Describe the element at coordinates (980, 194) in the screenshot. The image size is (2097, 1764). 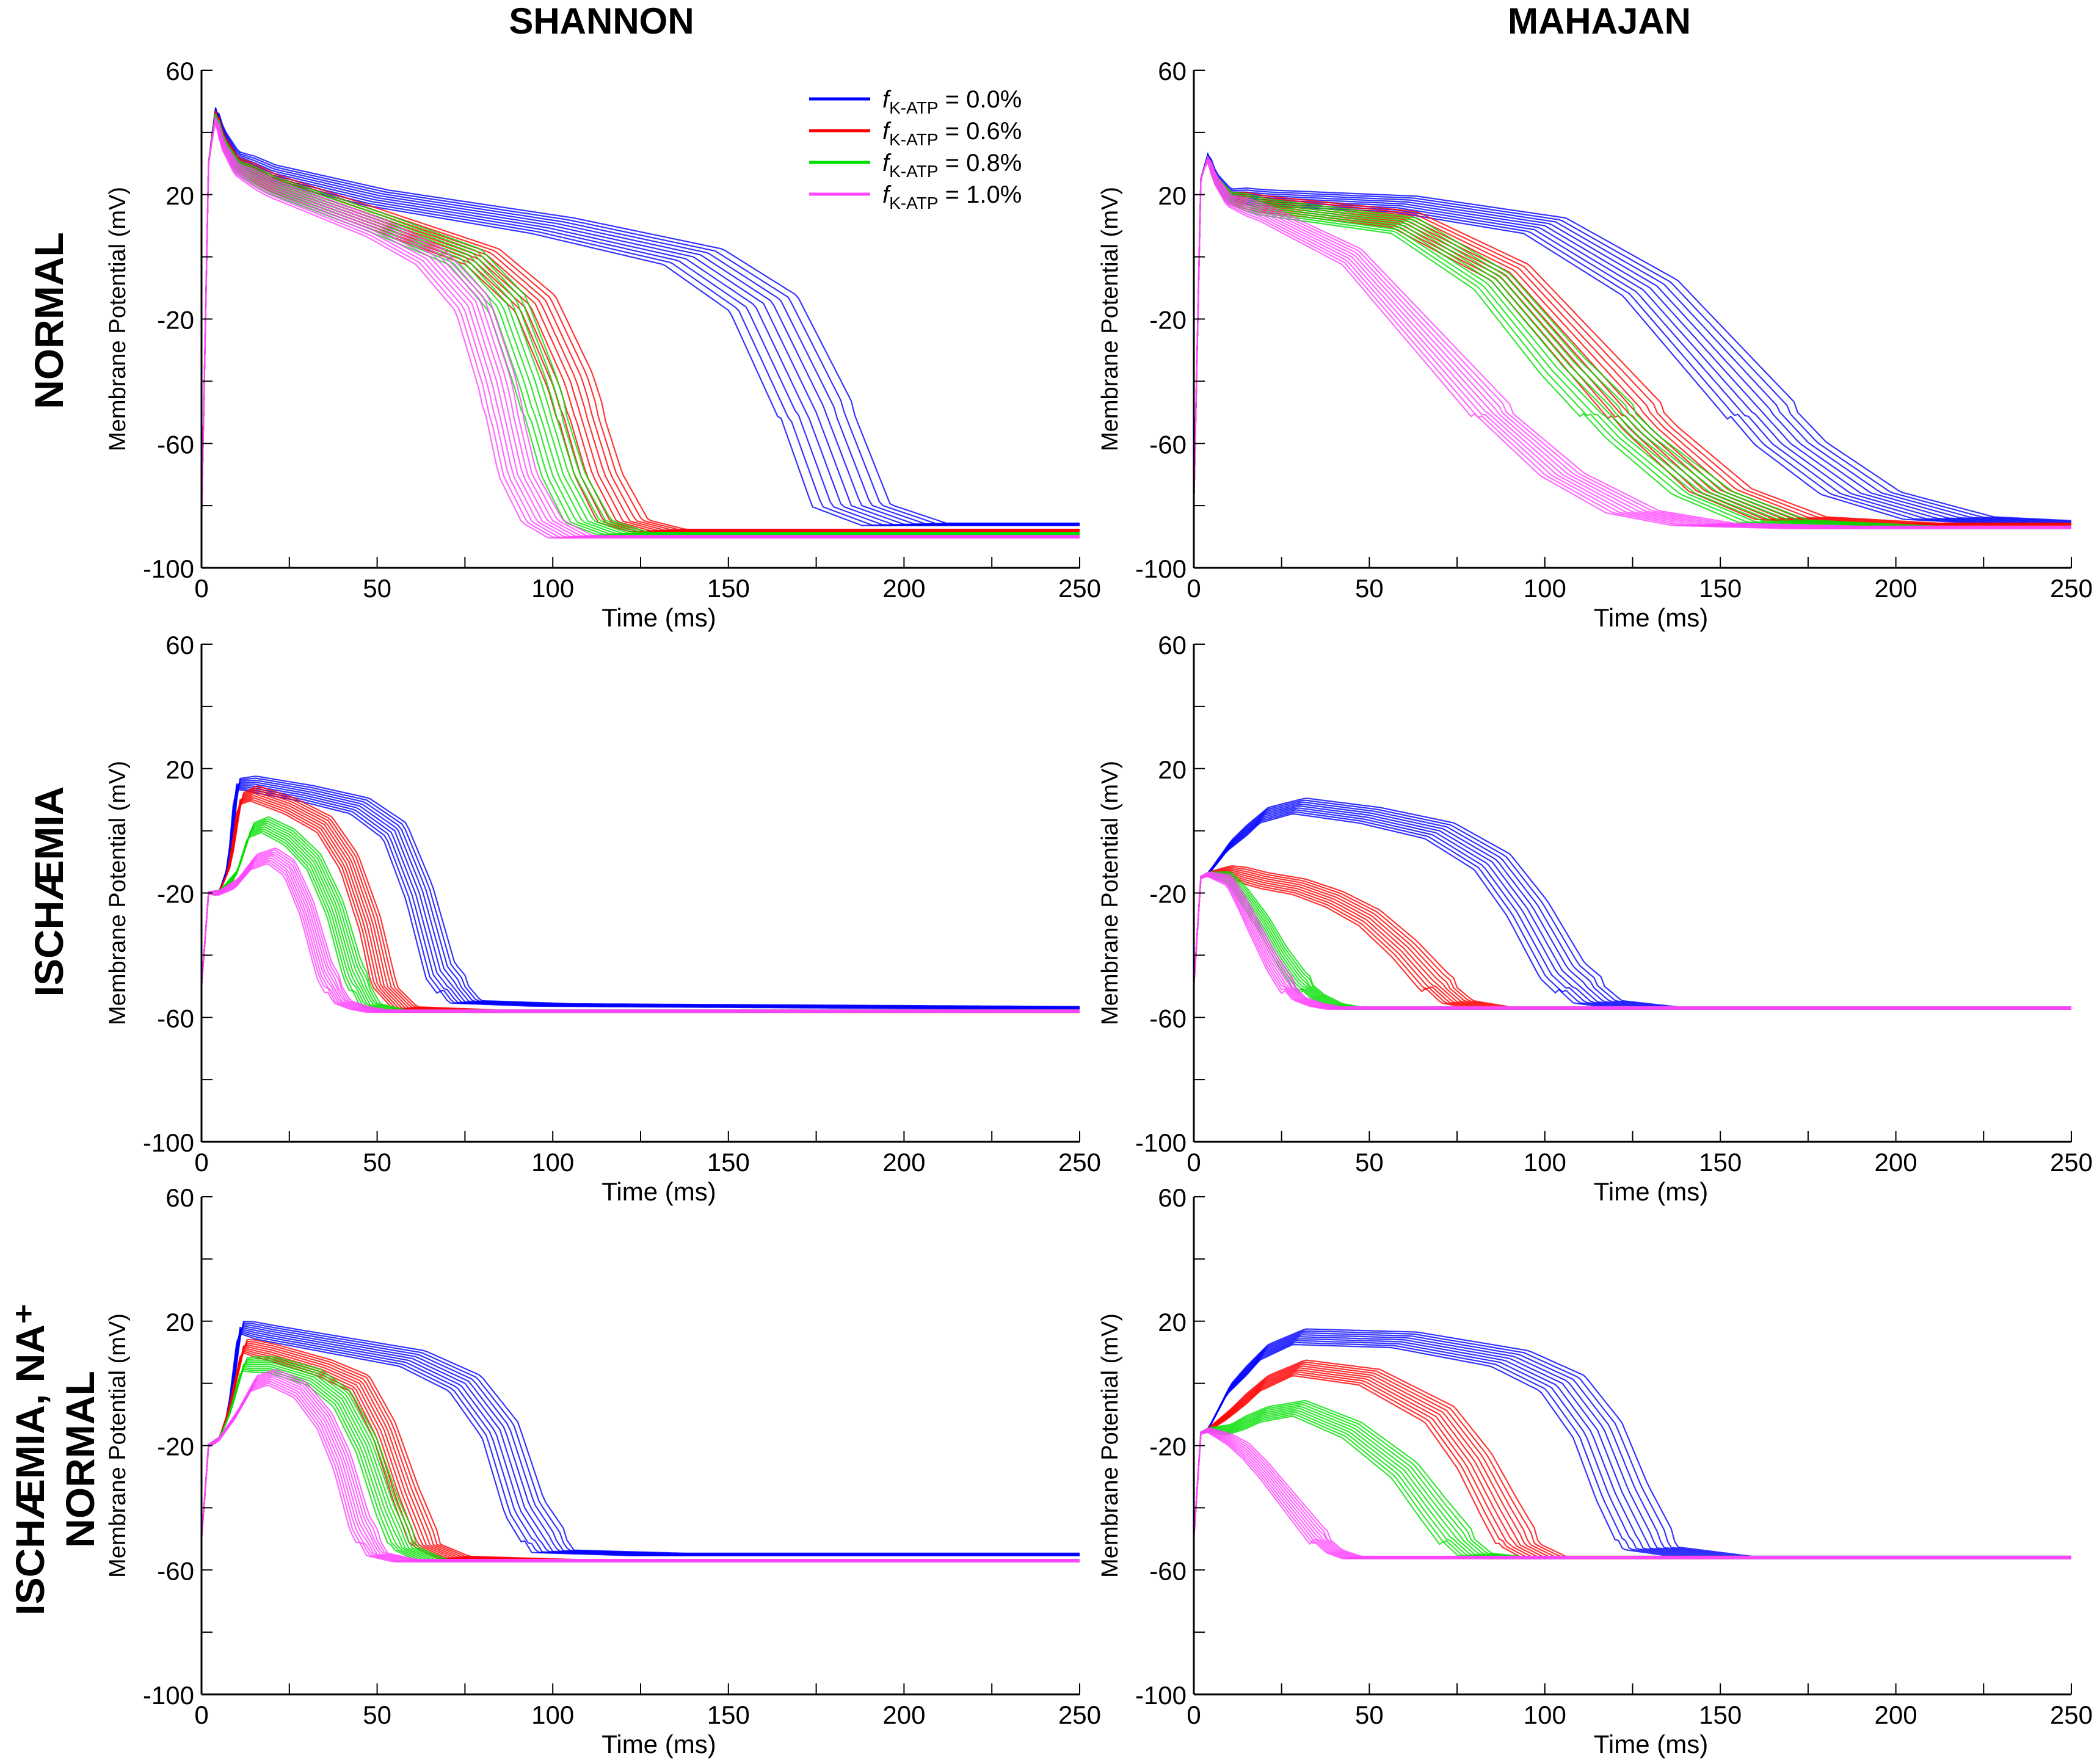
I see `legend-label-value: = 1.0%` at that location.